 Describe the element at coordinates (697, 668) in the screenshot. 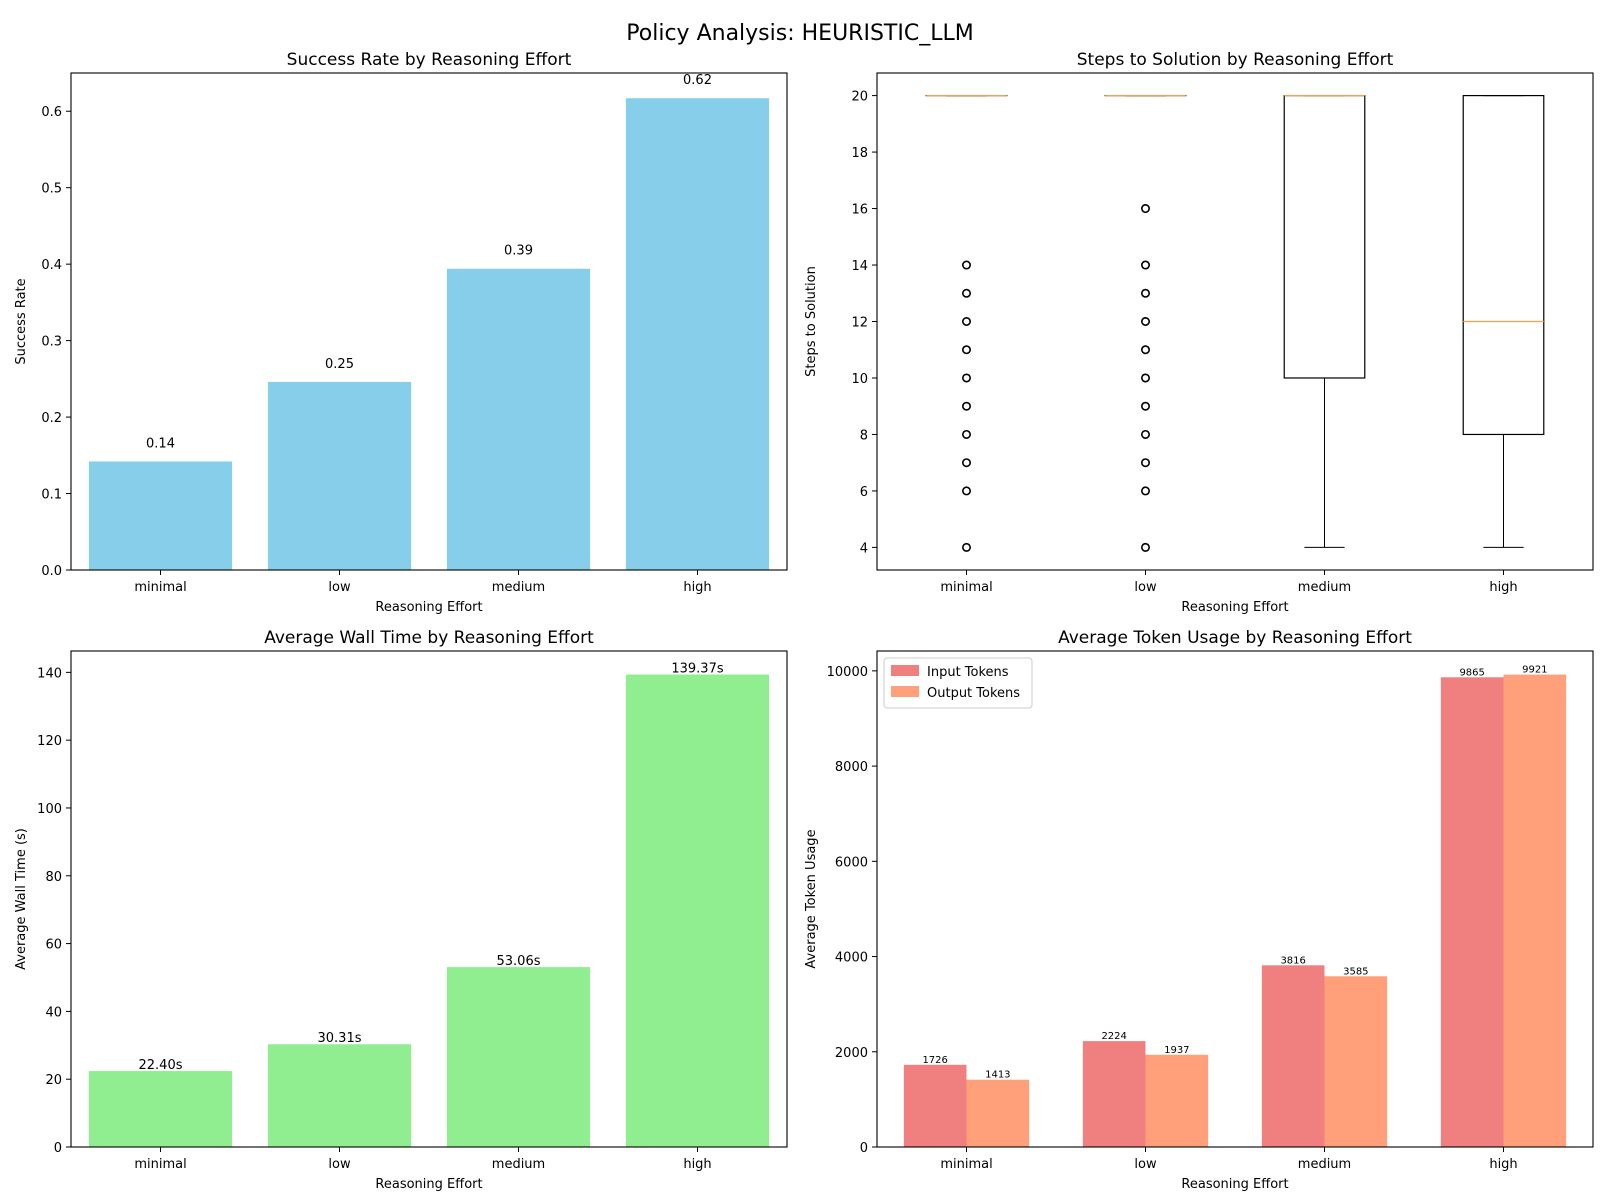

I see `bar-value-label: 139.37s` at that location.